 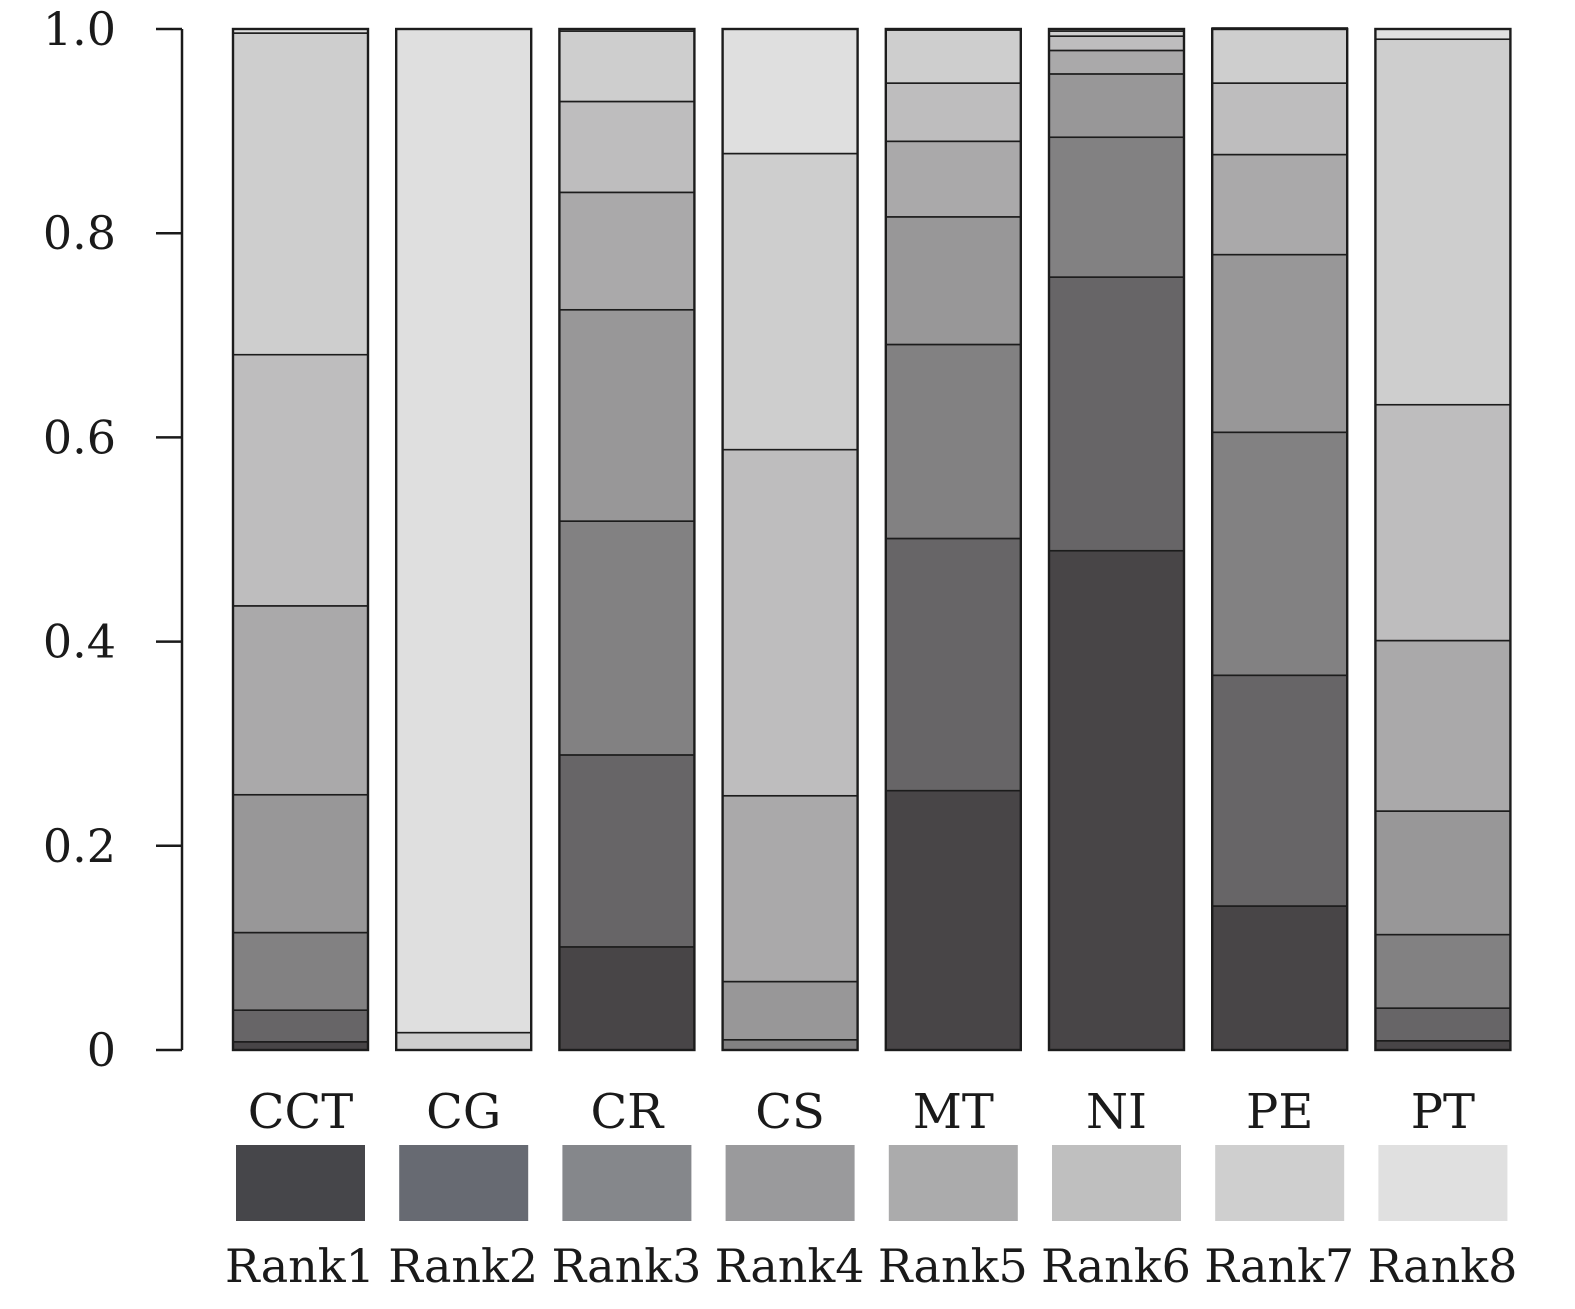 What do you see at coordinates (953, 112) in the screenshot?
I see `bar-segment-mt-rank6` at bounding box center [953, 112].